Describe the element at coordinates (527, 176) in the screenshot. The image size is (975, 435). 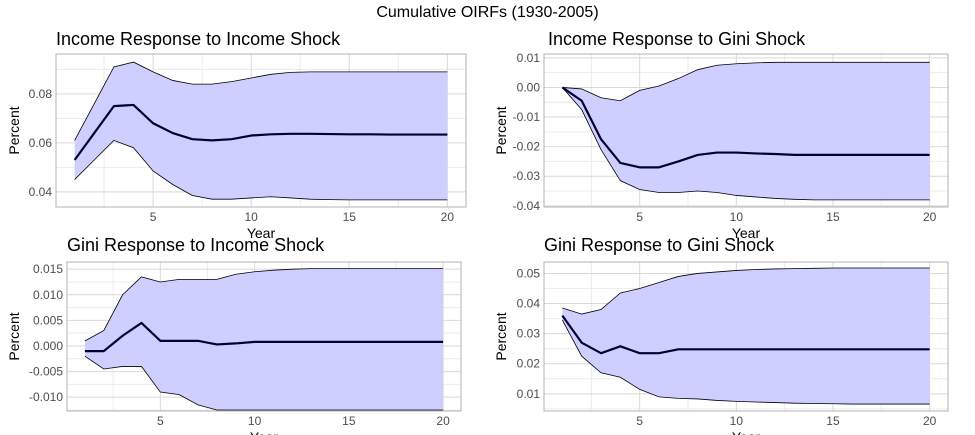
I see `y-tick-label: -0.03` at that location.